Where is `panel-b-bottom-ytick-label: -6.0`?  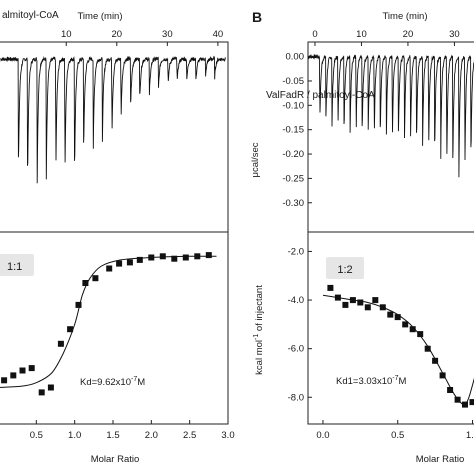
panel-b-bottom-ytick-label: -6.0 is located at coordinates (296, 349).